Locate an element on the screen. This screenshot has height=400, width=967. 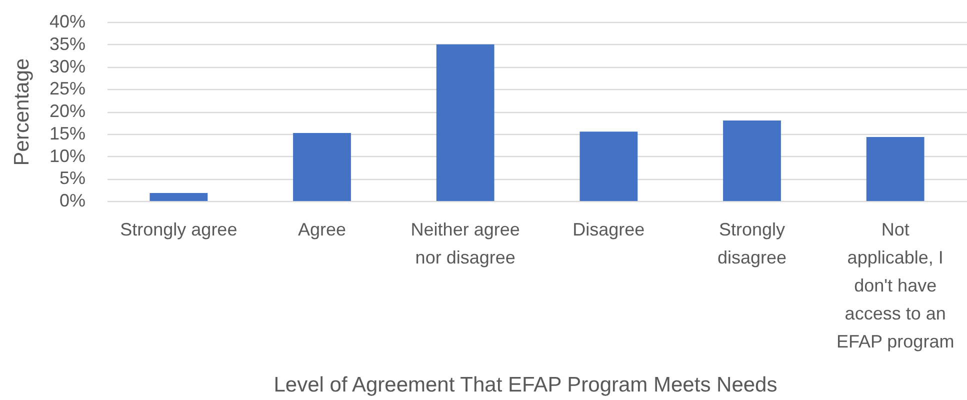
y-tick-label: 10% is located at coordinates (67, 156).